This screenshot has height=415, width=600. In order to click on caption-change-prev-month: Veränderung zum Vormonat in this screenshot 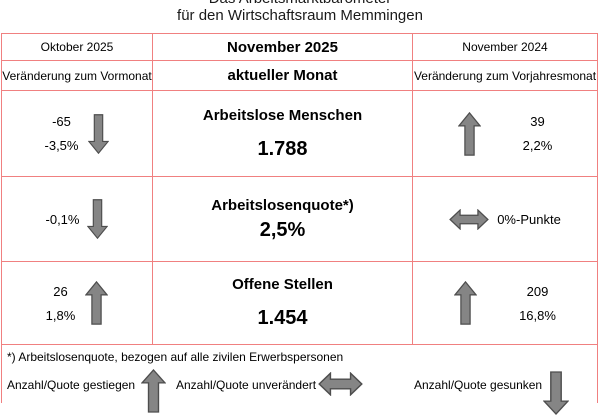, I will do `click(77, 76)`.